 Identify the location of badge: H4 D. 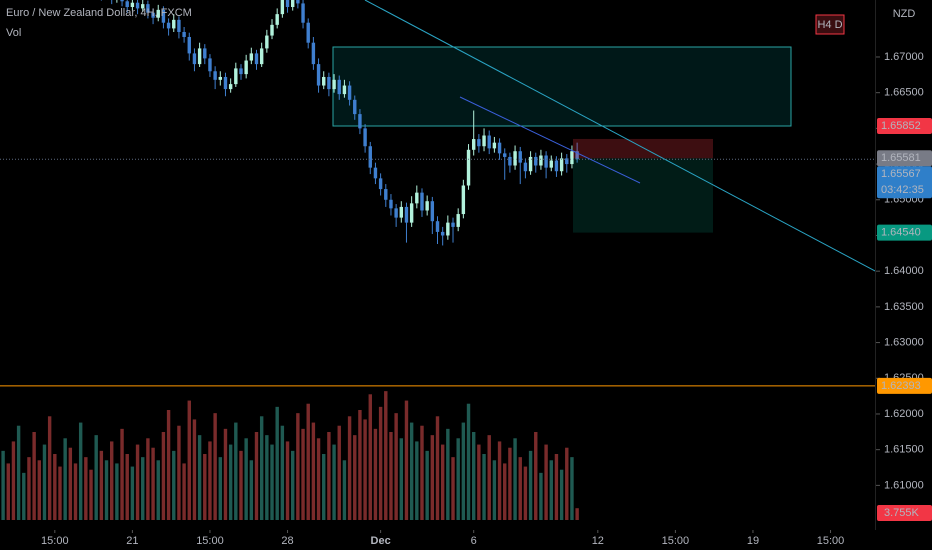
(829, 25).